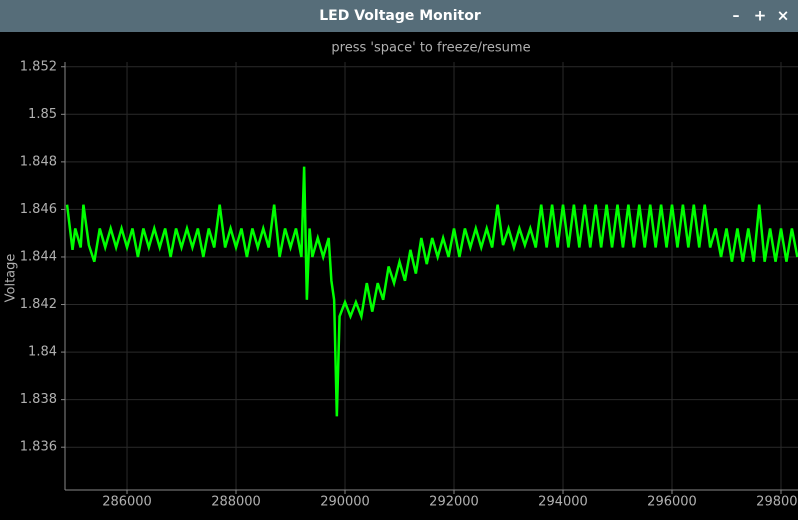  What do you see at coordinates (38, 66) in the screenshot?
I see `y-tick-label: 1.852` at bounding box center [38, 66].